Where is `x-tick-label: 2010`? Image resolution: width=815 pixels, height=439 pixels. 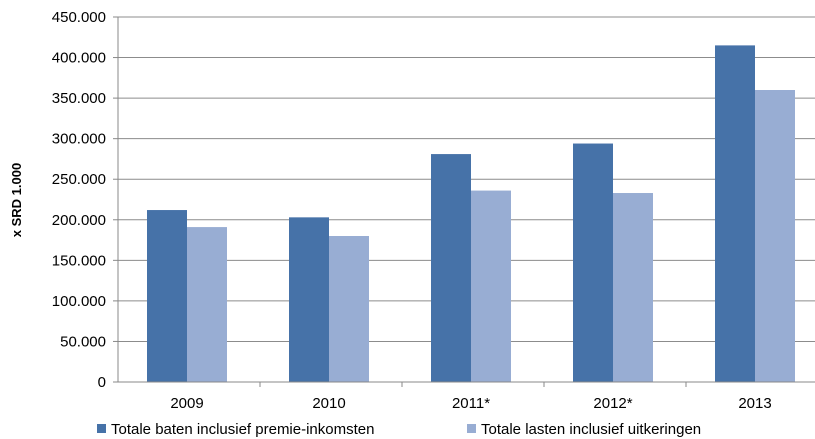
x-tick-label: 2010 is located at coordinates (328, 403).